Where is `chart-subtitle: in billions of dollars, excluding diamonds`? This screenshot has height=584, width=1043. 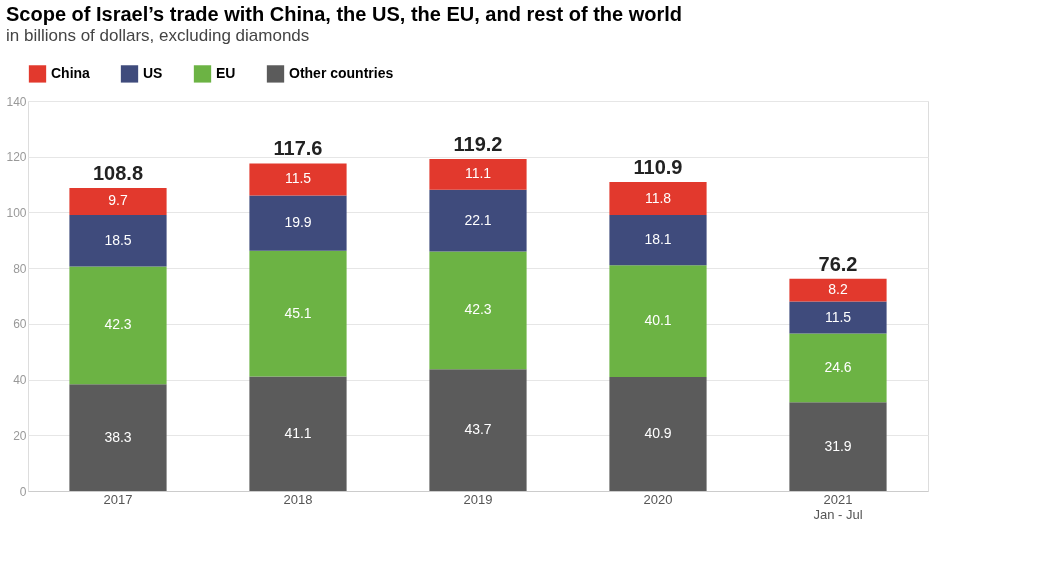
chart-subtitle: in billions of dollars, excluding diamonds is located at coordinates (157, 35).